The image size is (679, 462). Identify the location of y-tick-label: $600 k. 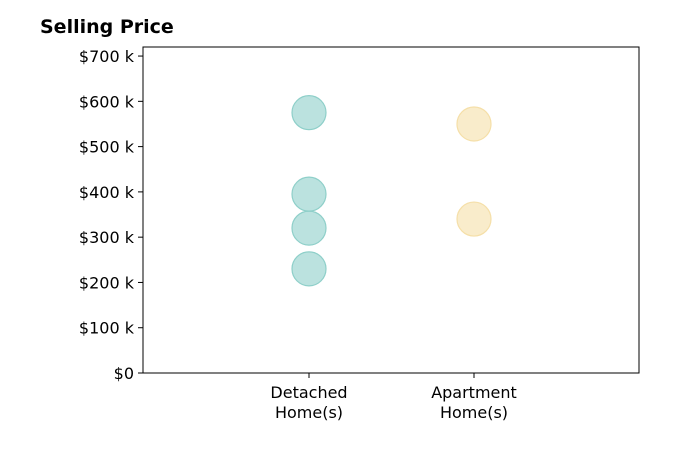
(107, 101).